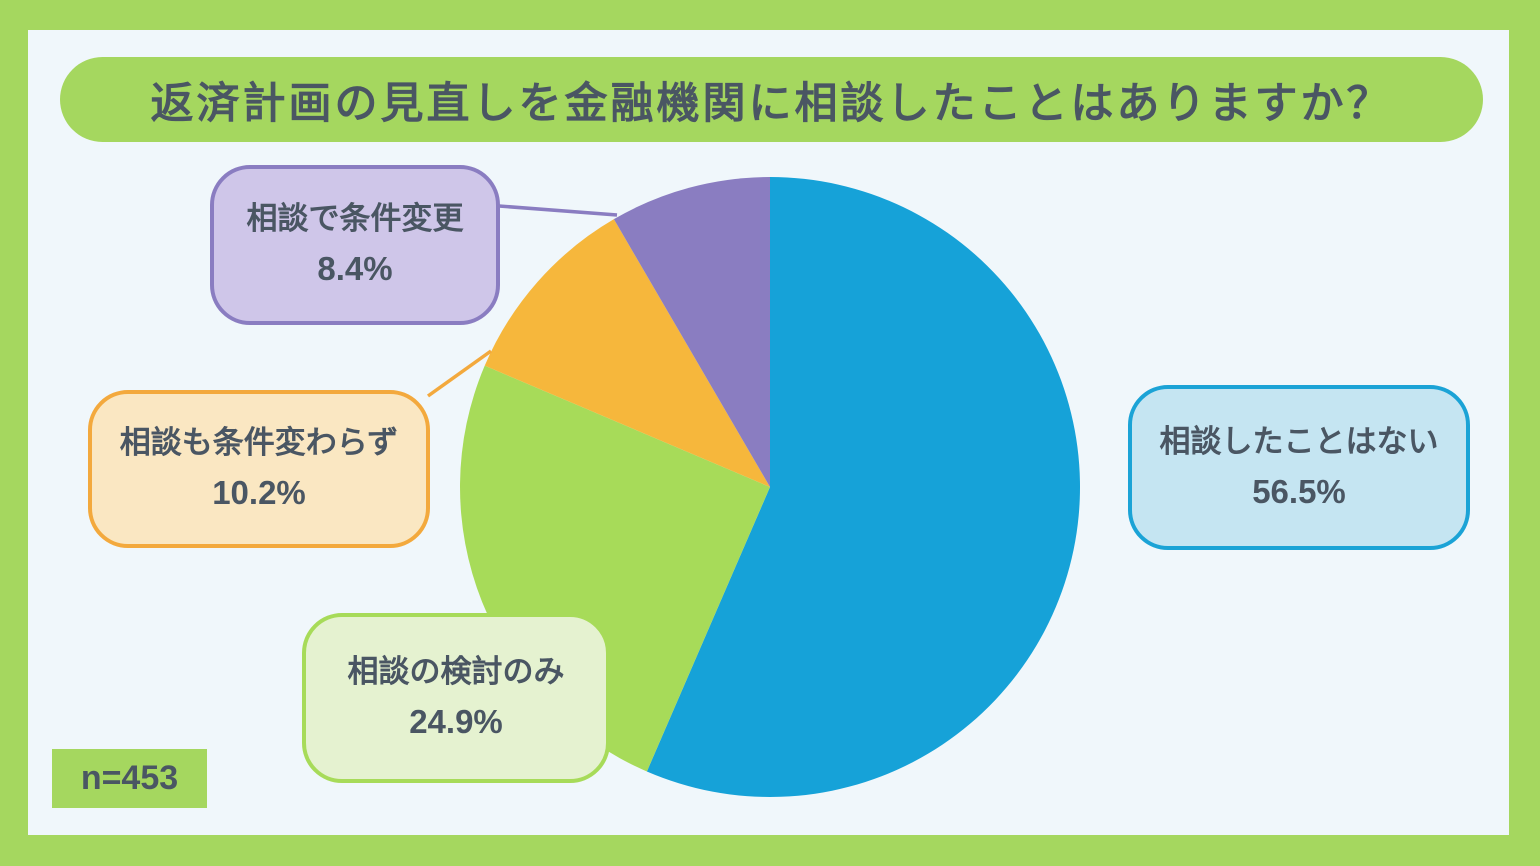 The image size is (1540, 866). Describe the element at coordinates (259, 443) in the screenshot. I see `callout-no-change-label: 相談も条件変わらず` at that location.